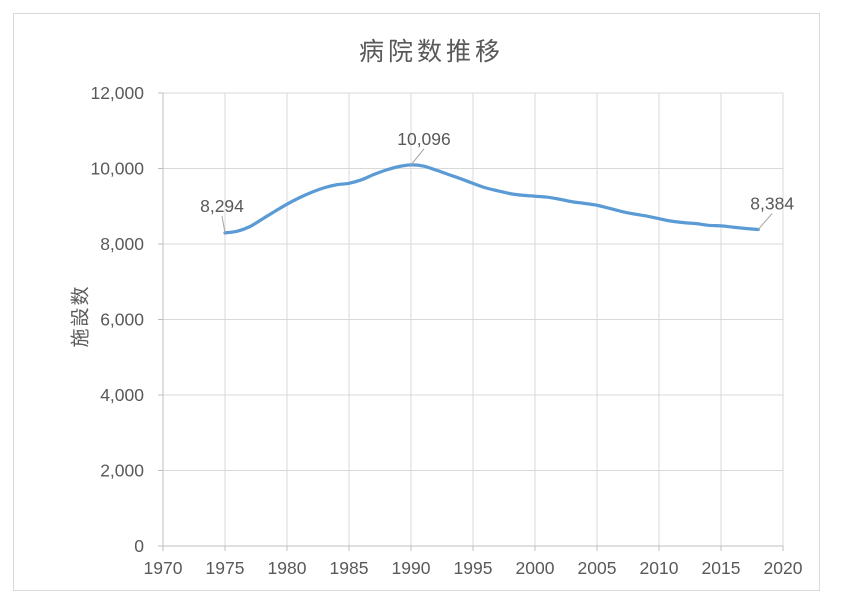 Image resolution: width=860 pixels, height=610 pixels. I want to click on y-tick-label: 12,000, so click(117, 93).